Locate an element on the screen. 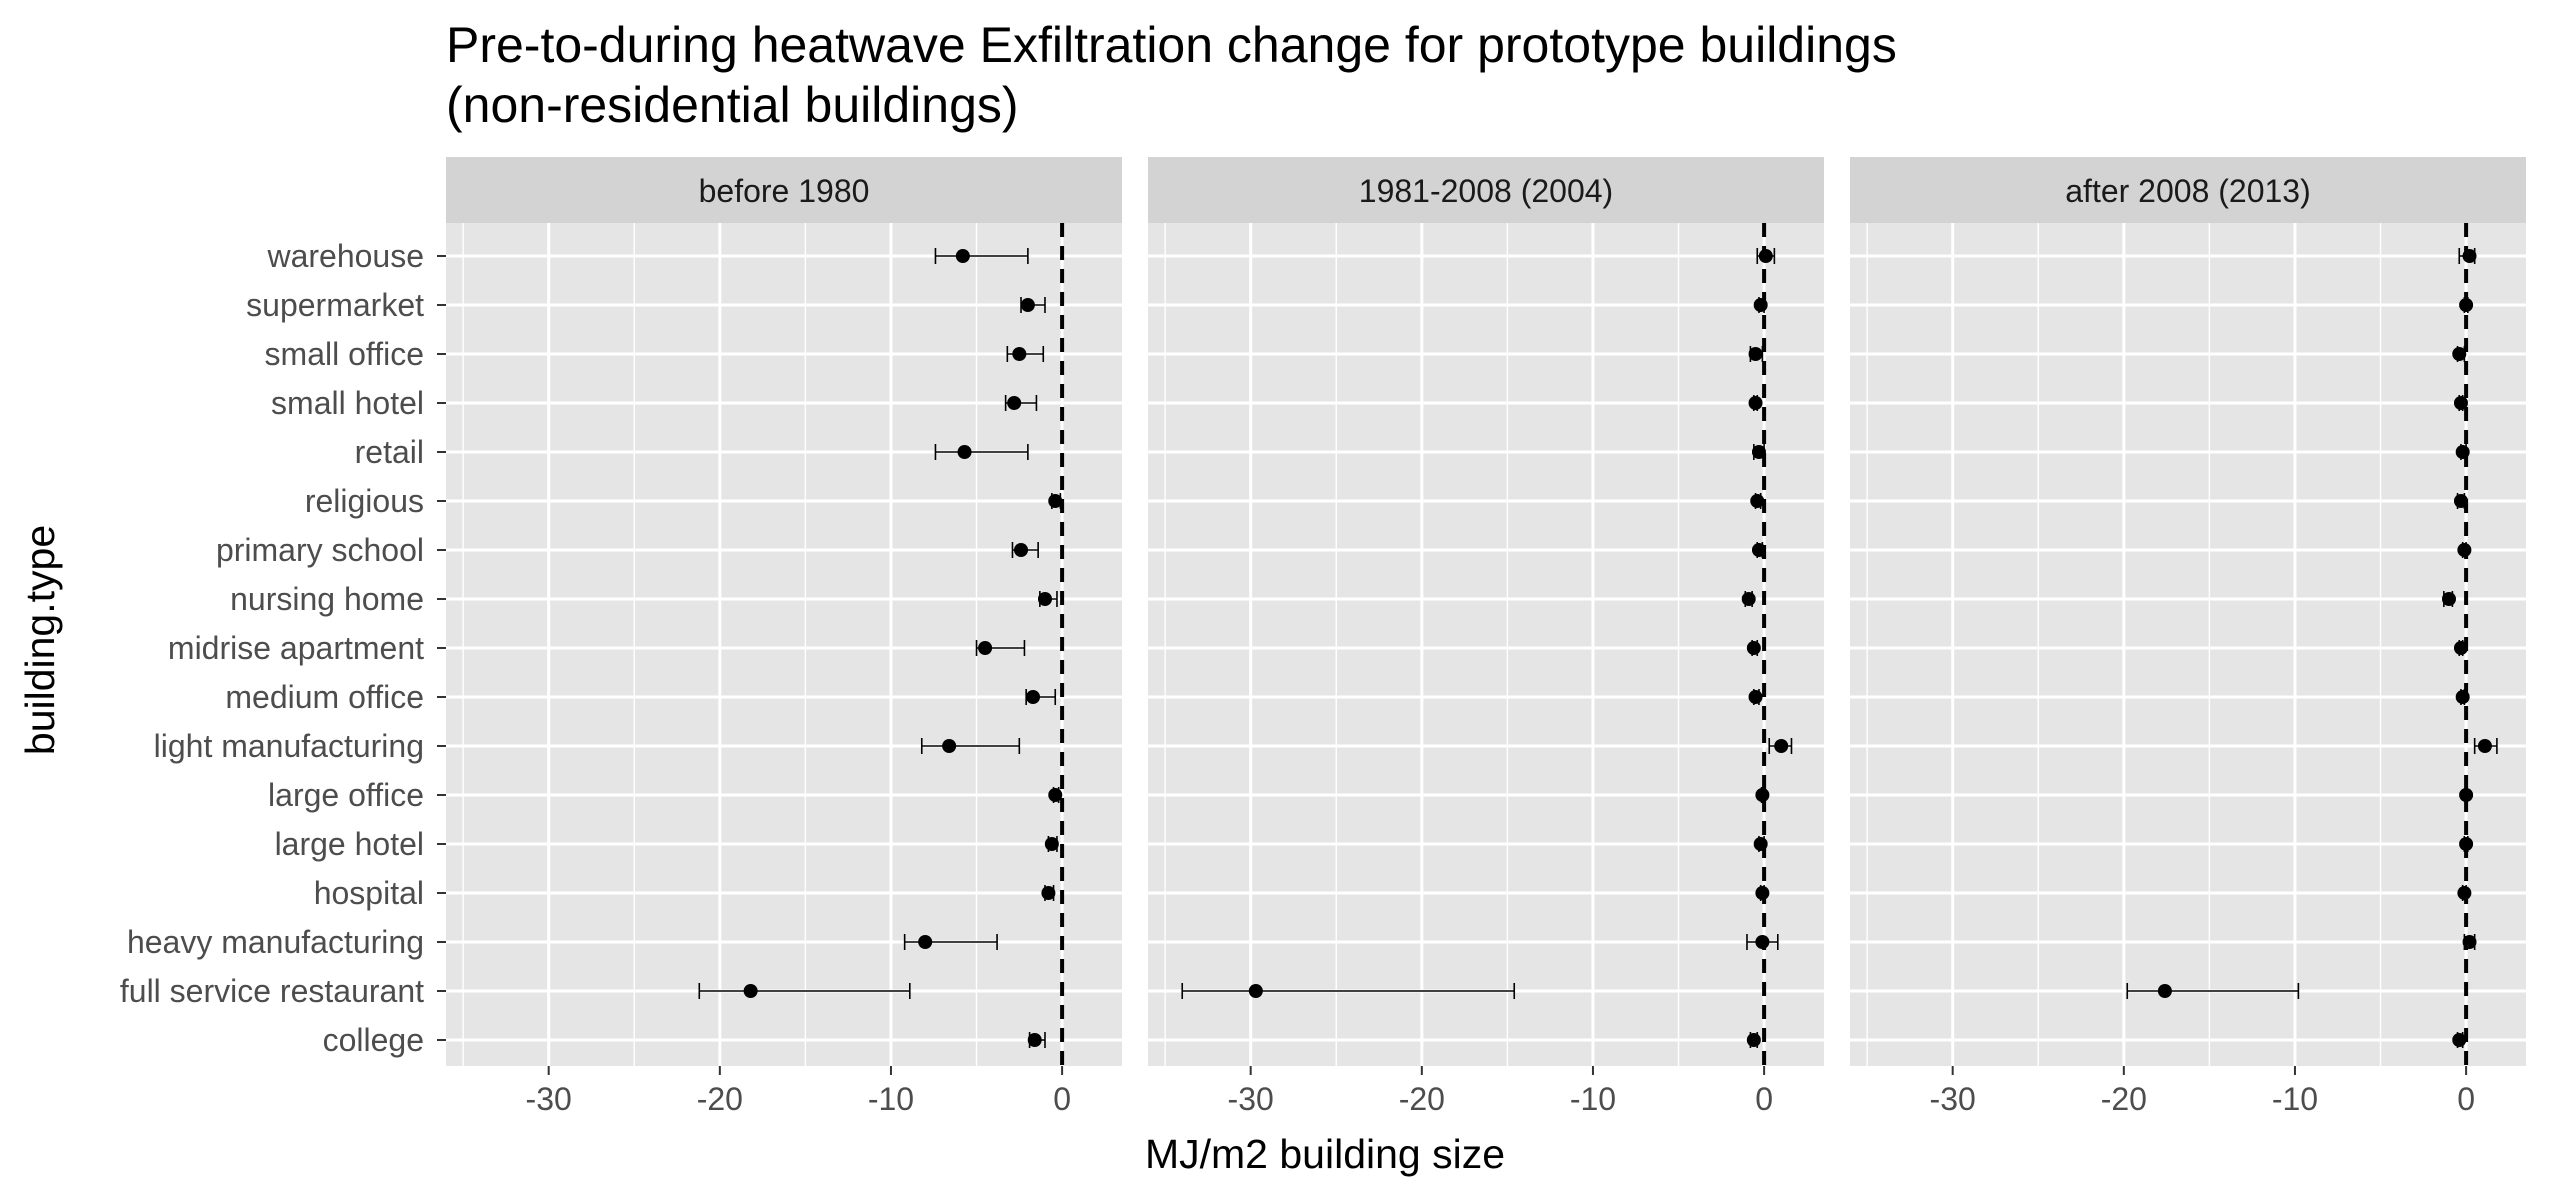 This screenshot has height=1200, width=2550. y-tick-label: small hotel is located at coordinates (347, 403).